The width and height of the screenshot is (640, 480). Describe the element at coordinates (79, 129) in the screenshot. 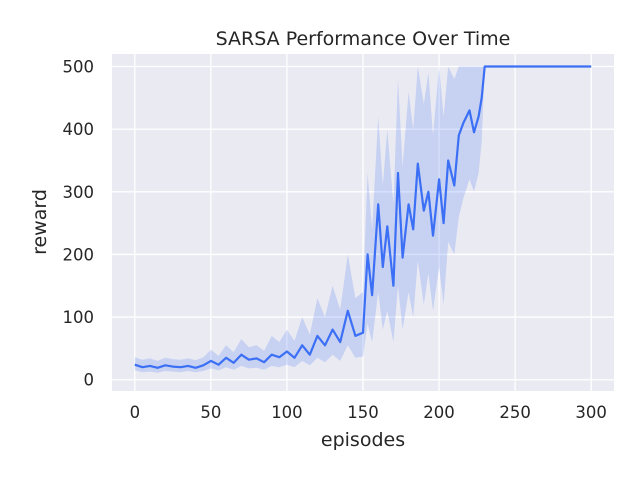

I see `y-tick-label: 400` at that location.